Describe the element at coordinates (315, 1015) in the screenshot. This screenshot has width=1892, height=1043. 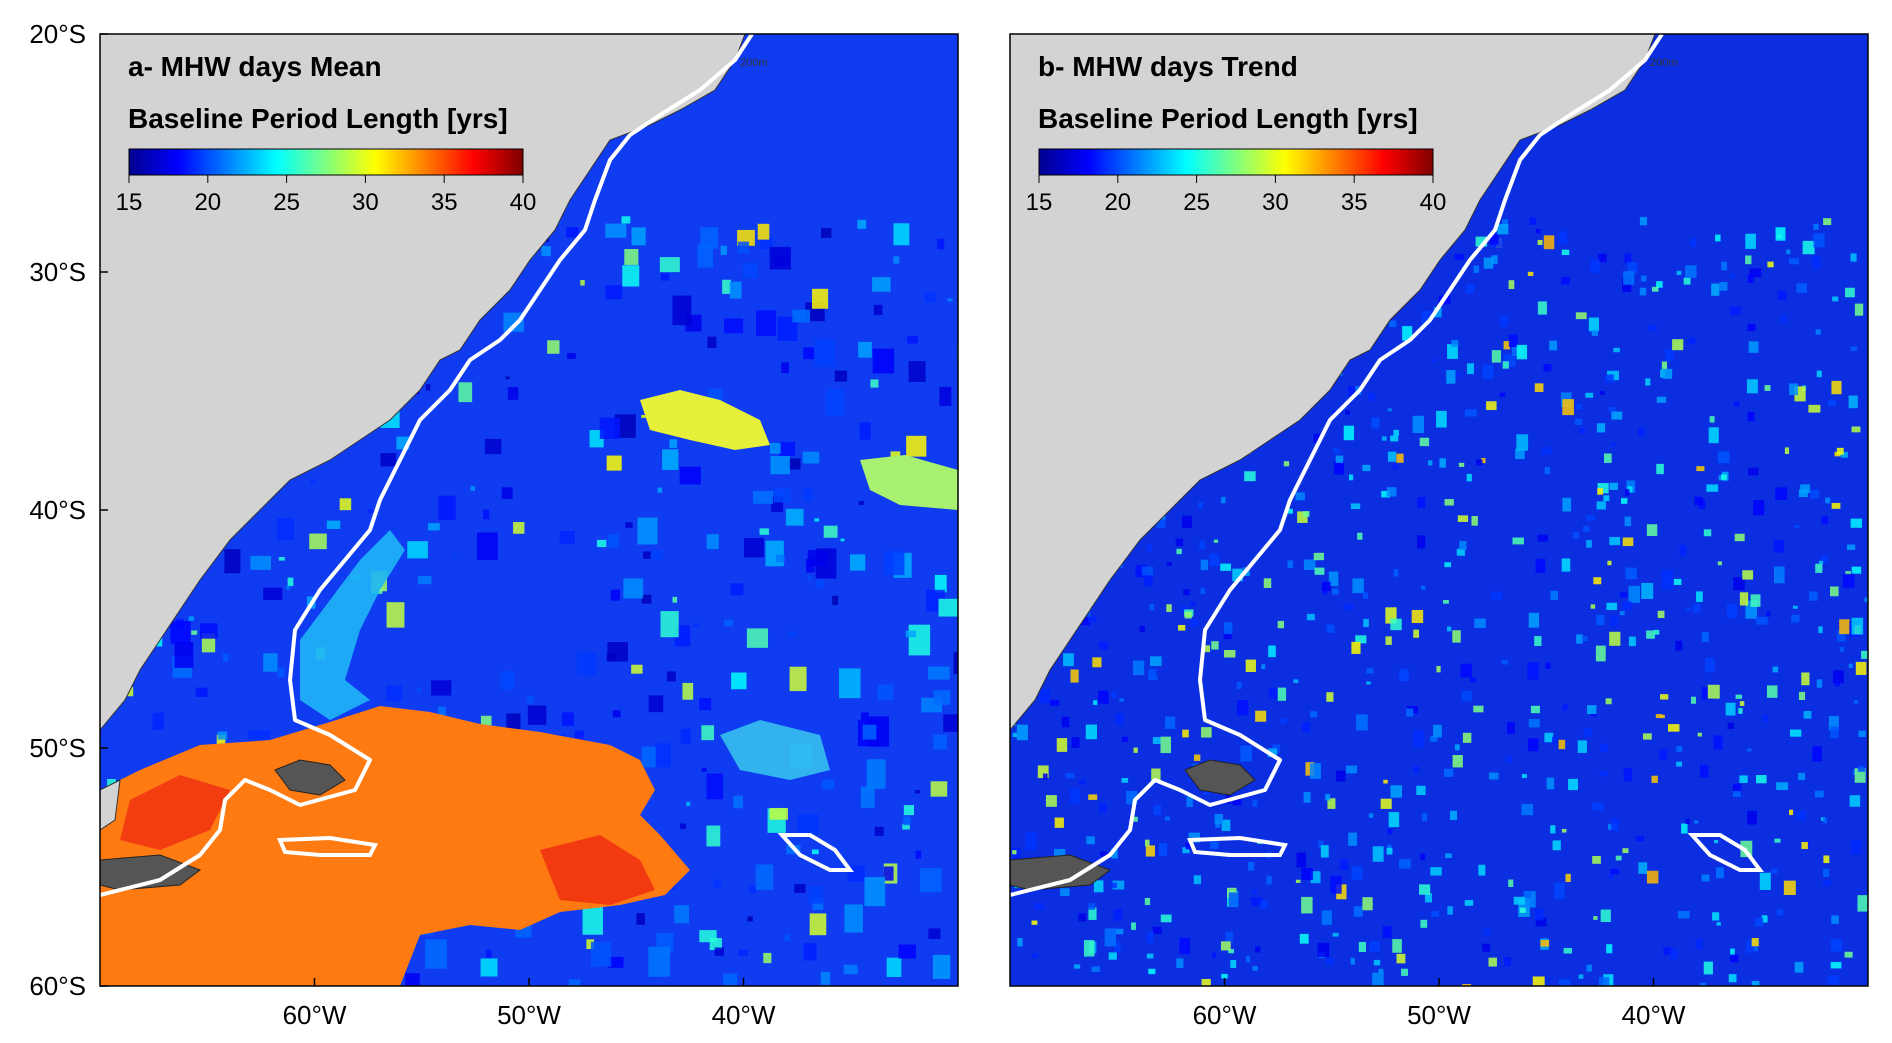
I see `x-tick-label: 60°W` at that location.